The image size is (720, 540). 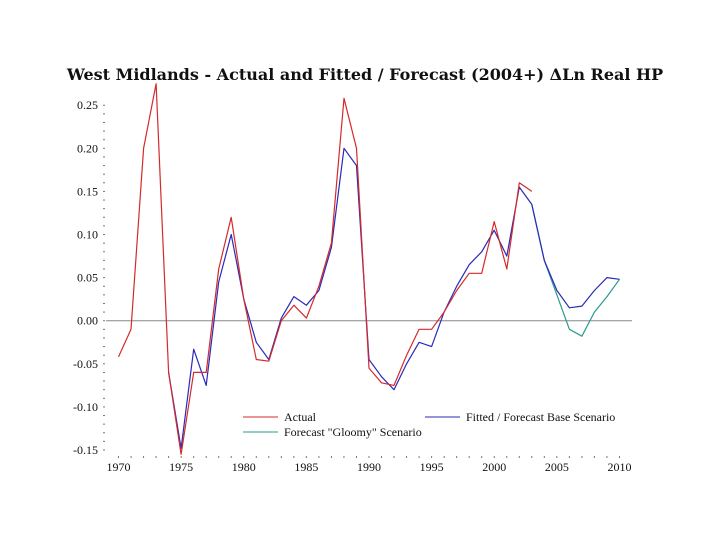 I want to click on y-tick-label: 0.15, so click(x=87, y=191).